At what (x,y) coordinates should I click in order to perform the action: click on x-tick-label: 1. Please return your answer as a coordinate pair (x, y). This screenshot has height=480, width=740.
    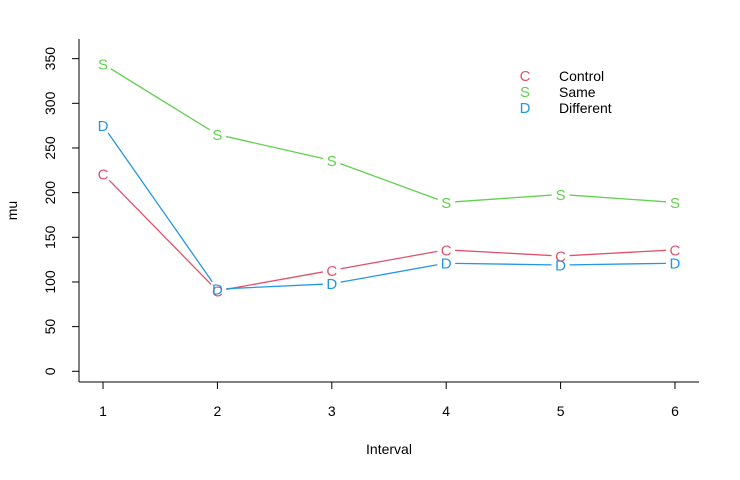
    Looking at the image, I should click on (103, 411).